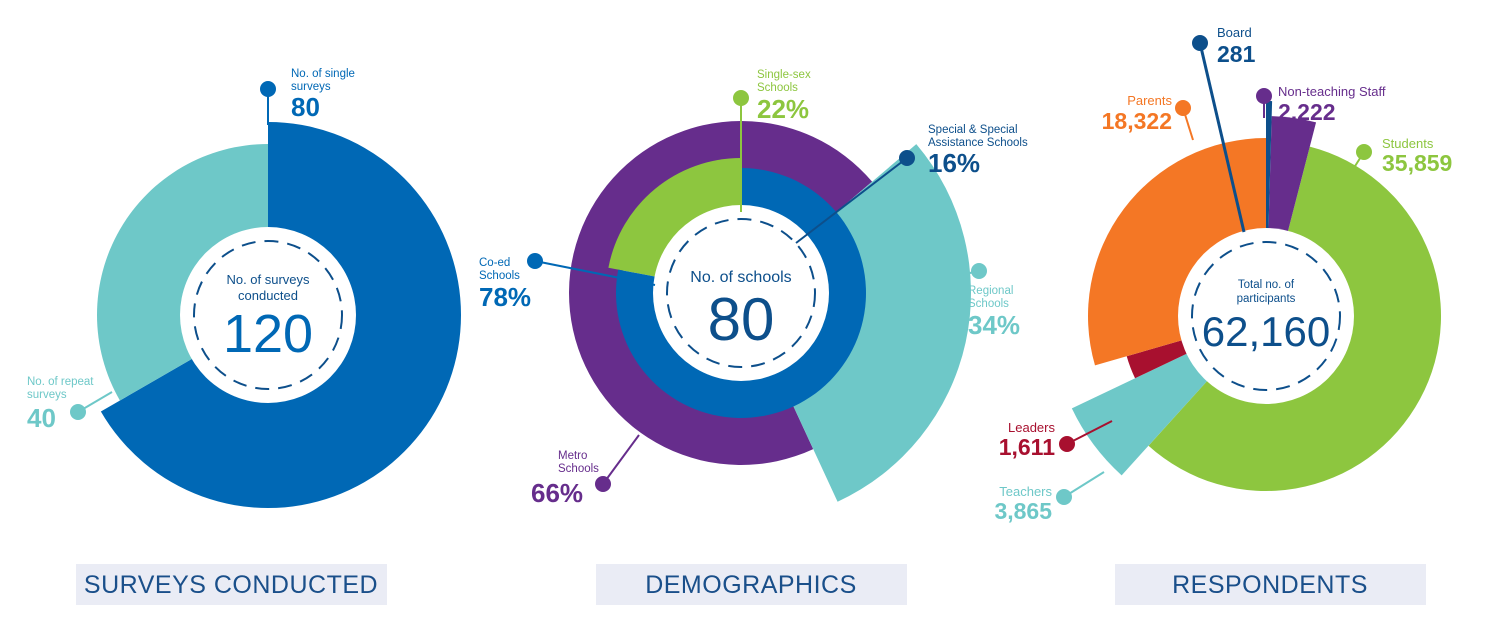  What do you see at coordinates (990, 297) in the screenshot?
I see `regional-label: Regional Schools` at bounding box center [990, 297].